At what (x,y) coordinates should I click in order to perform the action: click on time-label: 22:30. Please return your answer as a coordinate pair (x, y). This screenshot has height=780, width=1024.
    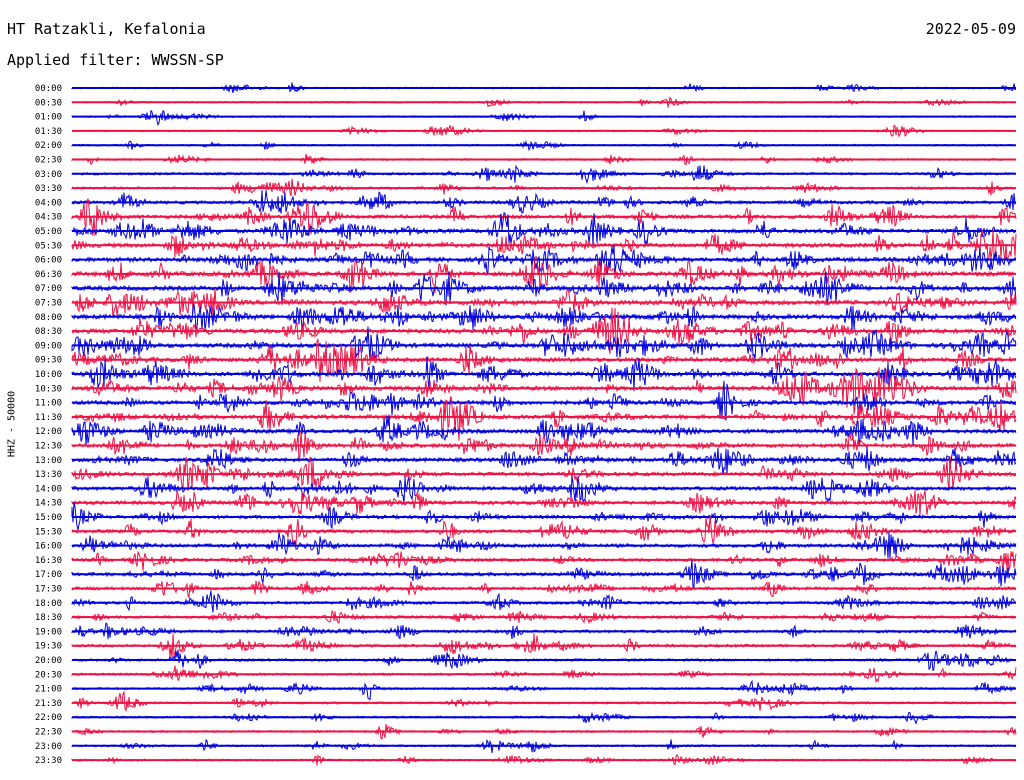
    Looking at the image, I should click on (48, 733).